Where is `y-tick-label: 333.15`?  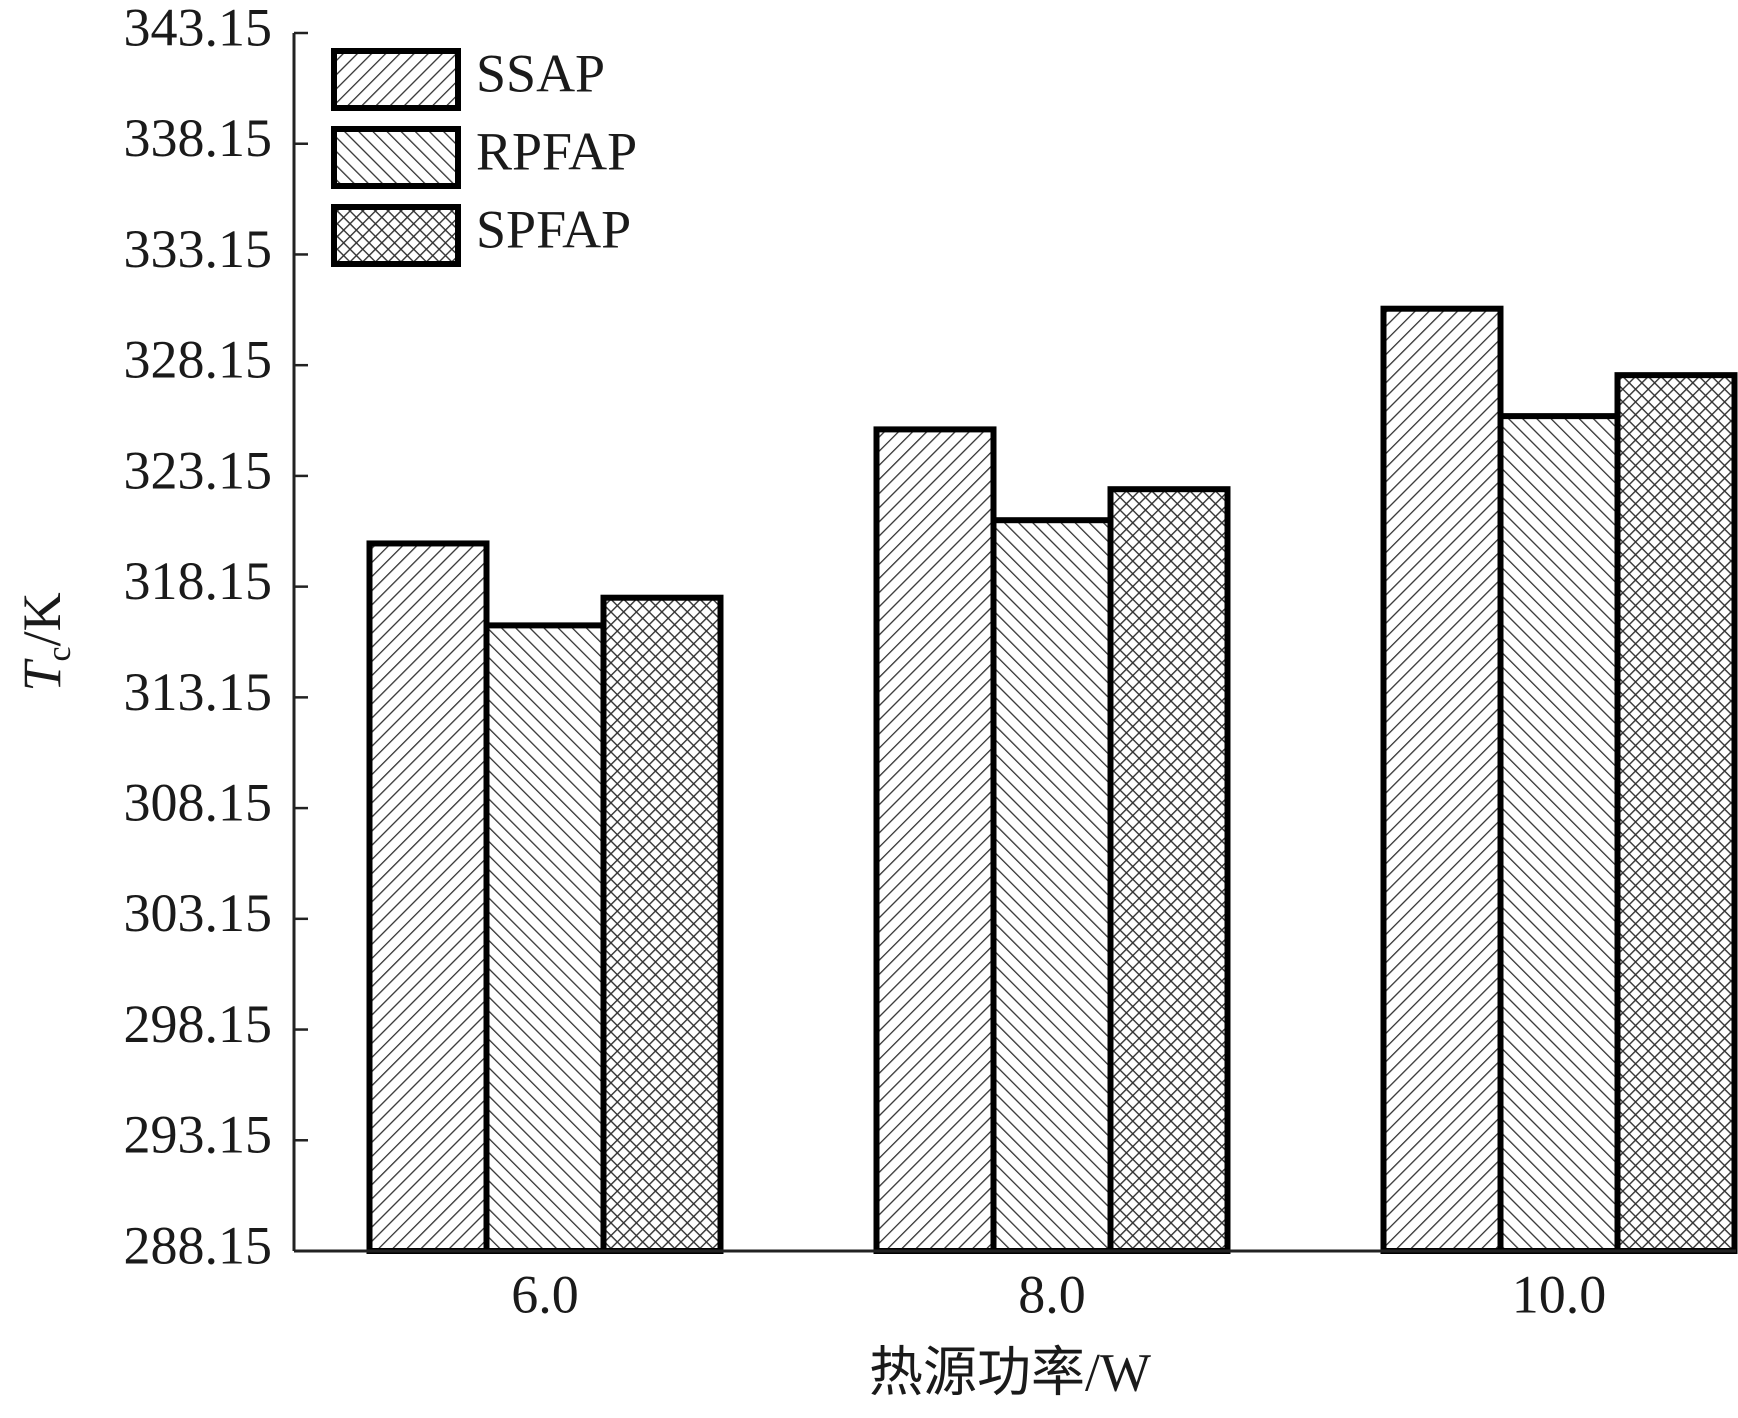 y-tick-label: 333.15 is located at coordinates (198, 249).